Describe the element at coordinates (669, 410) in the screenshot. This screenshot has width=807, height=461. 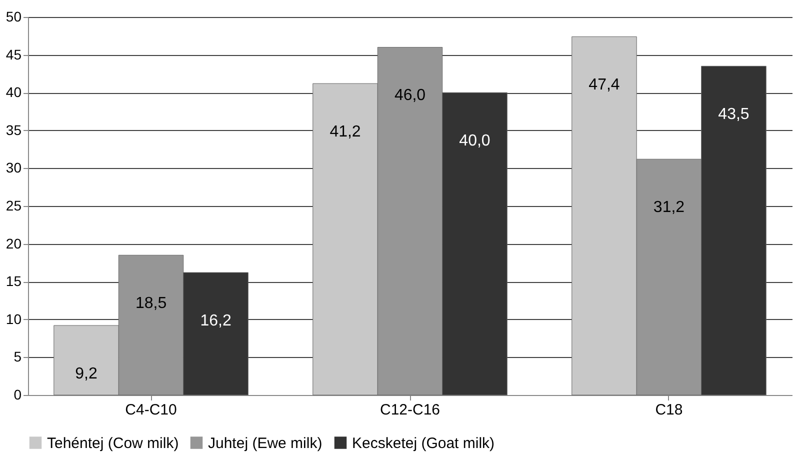
I see `x-tick-label: C18` at that location.